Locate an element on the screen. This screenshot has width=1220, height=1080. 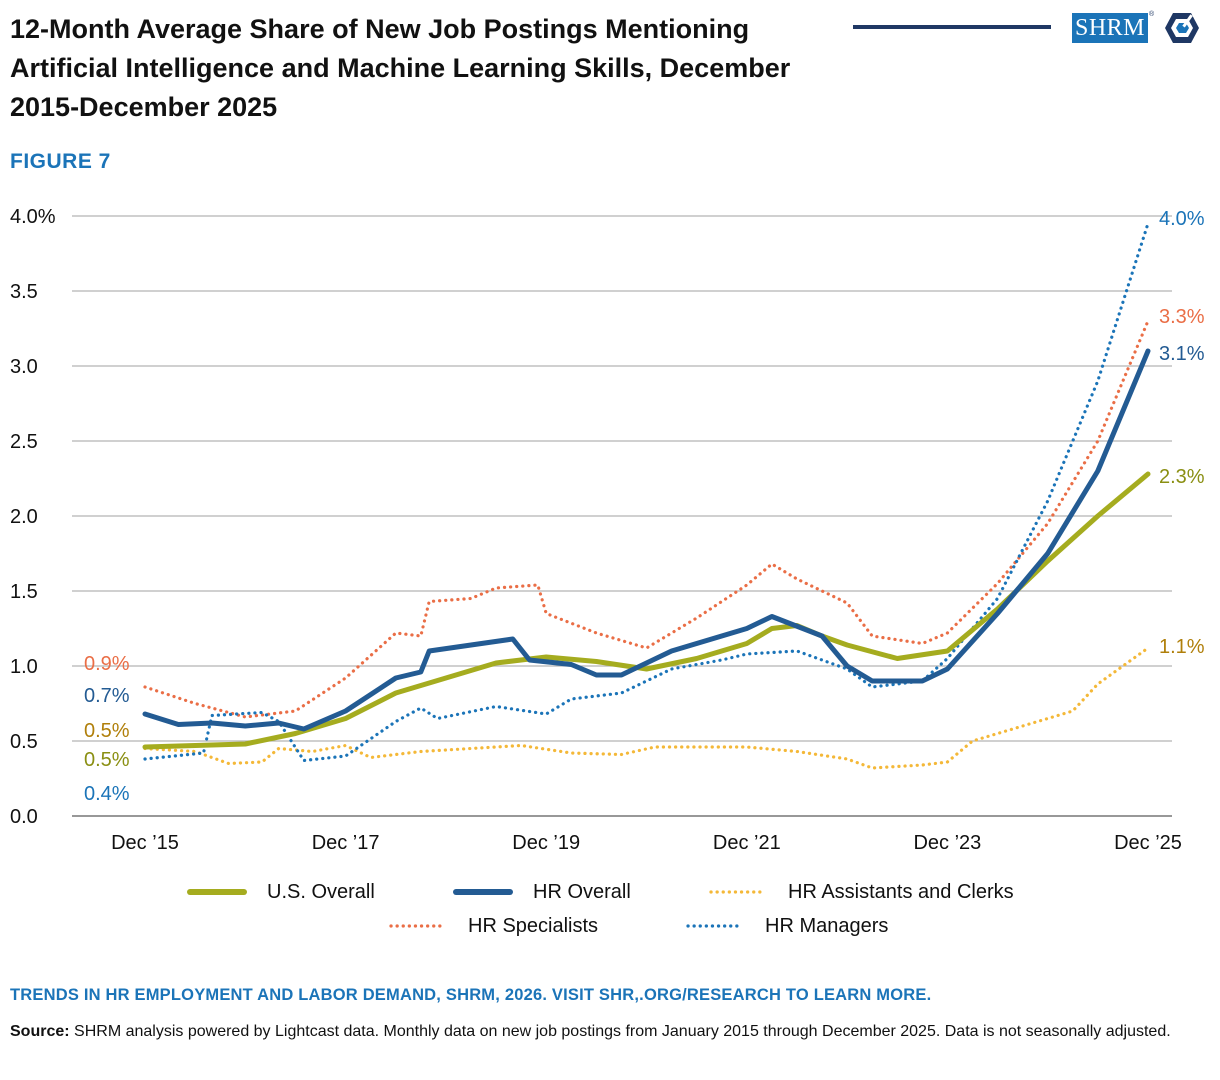
y-tick-label: 1.0 is located at coordinates (24, 667).